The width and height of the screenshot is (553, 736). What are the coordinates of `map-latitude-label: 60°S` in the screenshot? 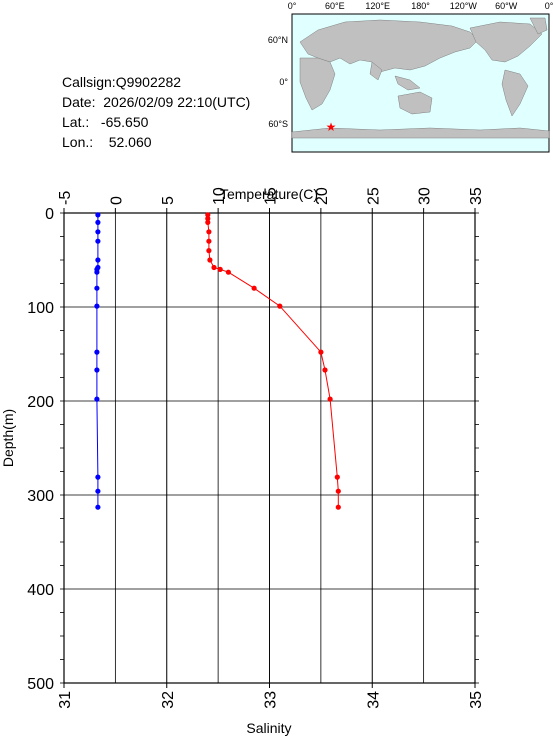 It's located at (278, 124).